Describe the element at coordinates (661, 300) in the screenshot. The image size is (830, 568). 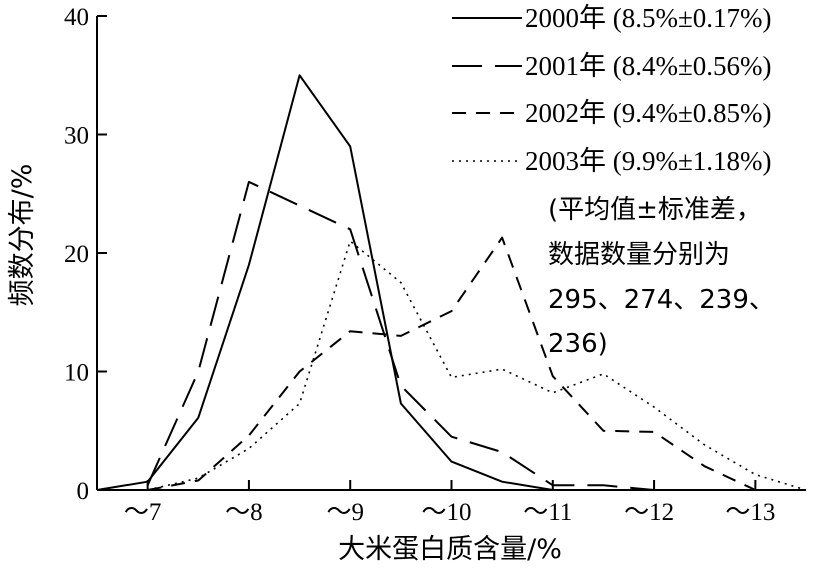
I see `annotation-line: 295、274、239、` at that location.